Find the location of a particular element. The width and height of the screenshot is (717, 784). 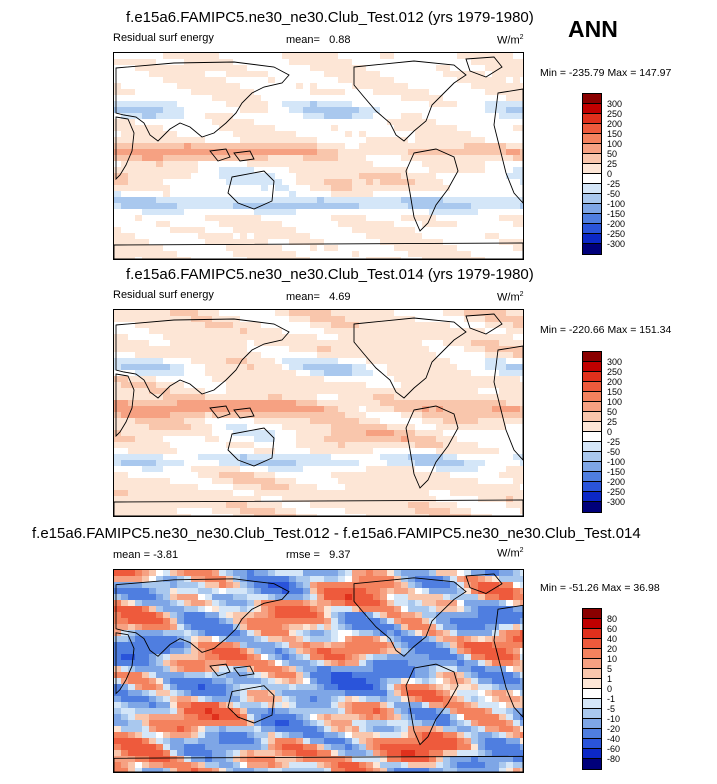

panel-1-units: W/m2 is located at coordinates (510, 40).